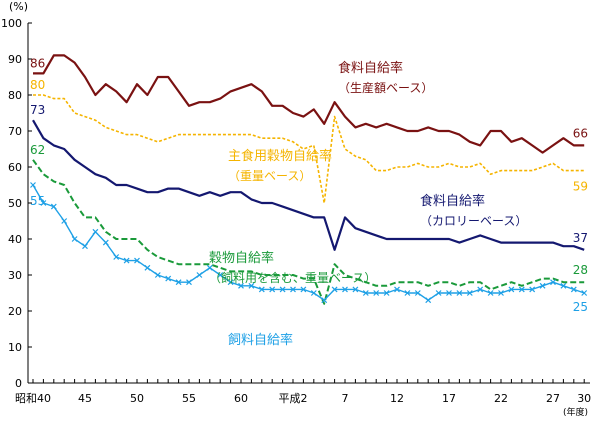 The height and width of the screenshot is (423, 600). Describe the element at coordinates (37, 150) in the screenshot. I see `start-value-label: 62` at that location.